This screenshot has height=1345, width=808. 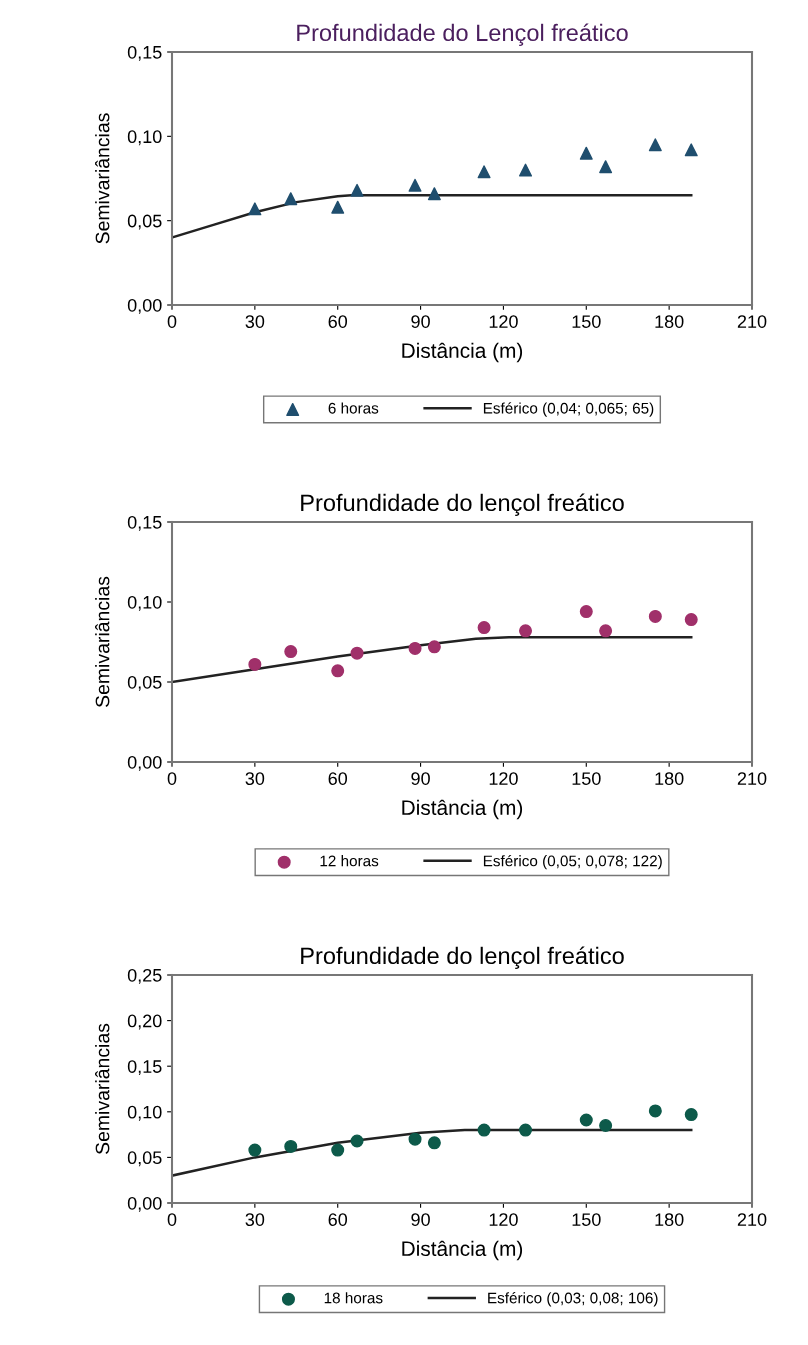 What do you see at coordinates (568, 409) in the screenshot?
I see `legend-label: Esférico (0,04; 0,065; 65)` at bounding box center [568, 409].